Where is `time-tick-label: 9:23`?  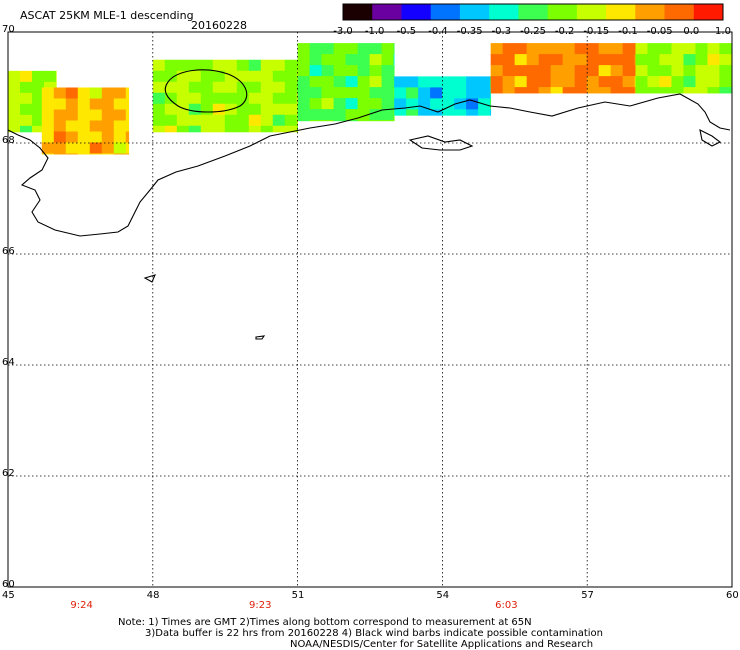
time-tick-label: 9:23 is located at coordinates (260, 605).